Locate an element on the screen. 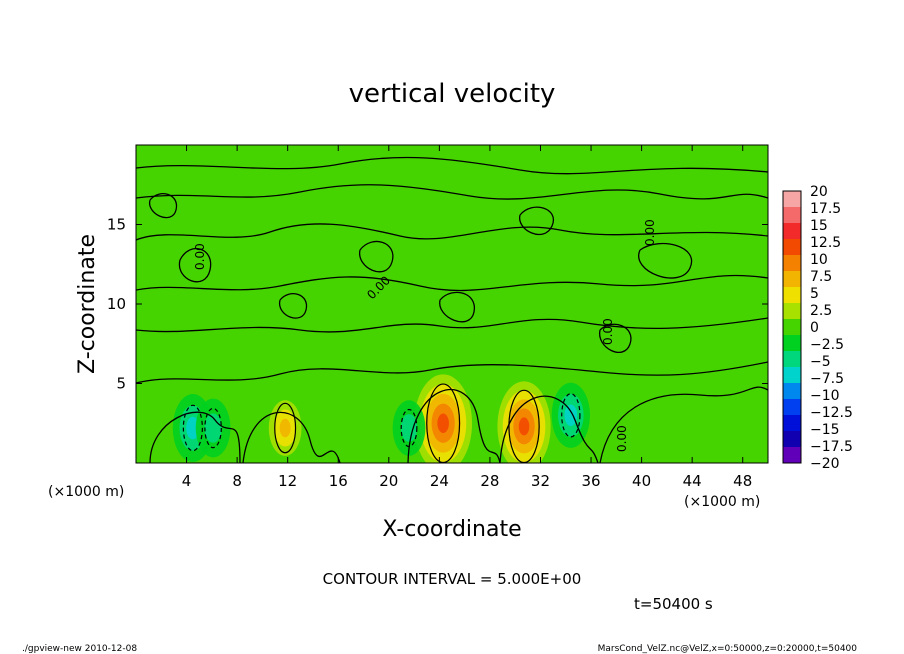 The image size is (904, 654). colorbar-label: −2.5 is located at coordinates (827, 345).